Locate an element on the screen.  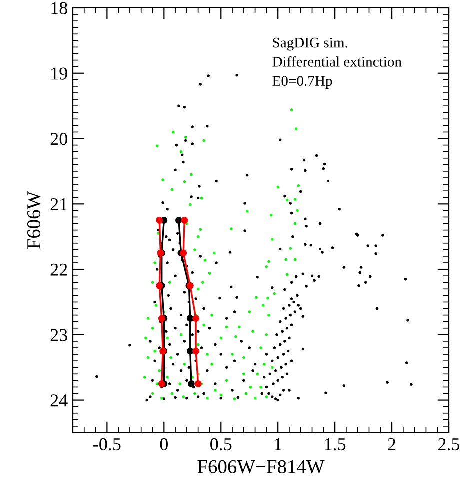
x-tick-label: 2.5 is located at coordinates (449, 444).